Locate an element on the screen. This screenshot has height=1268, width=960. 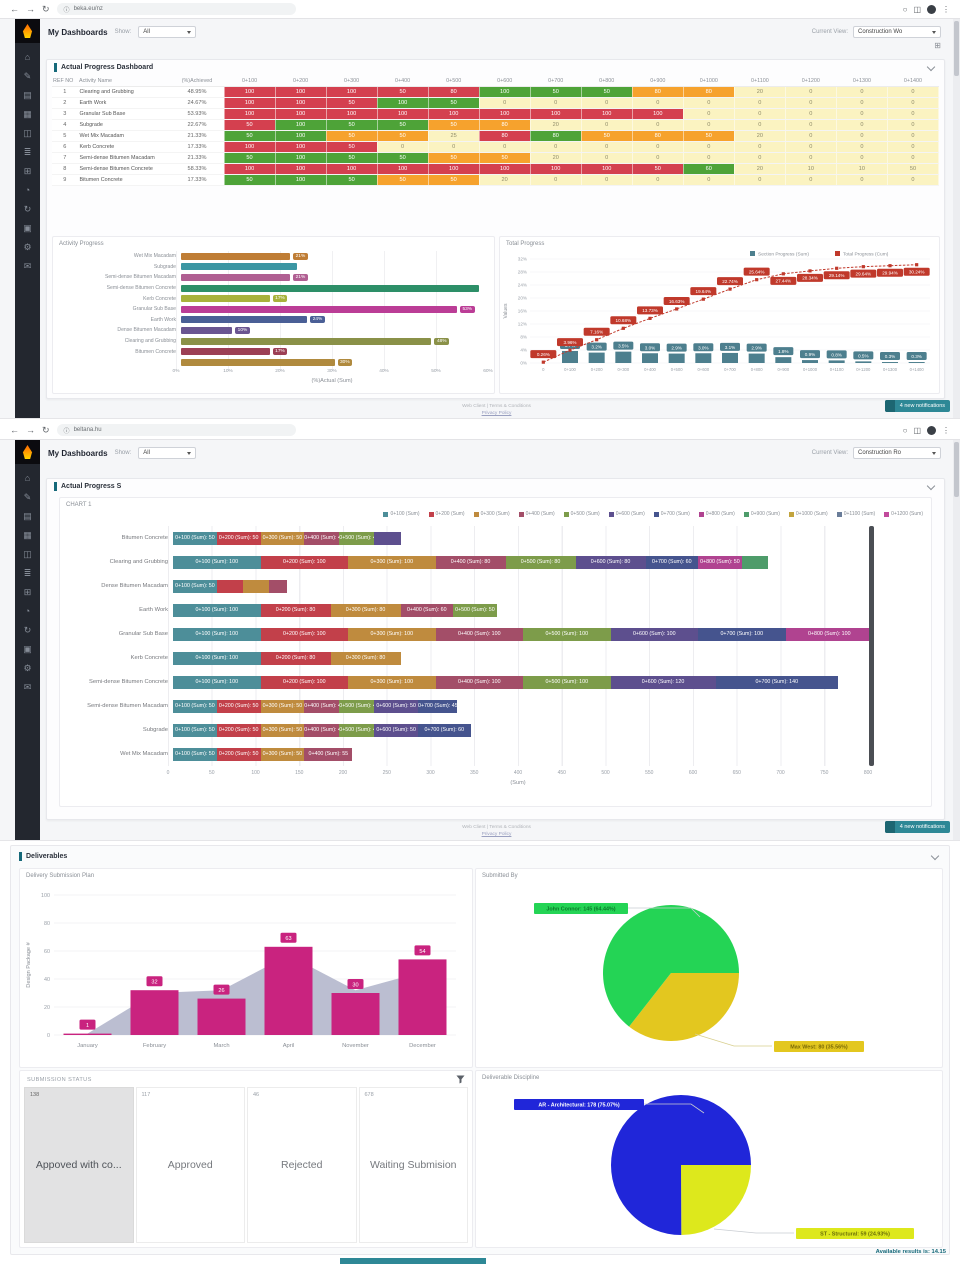
legend-item: 0+900 (Sum) is located at coordinates (761, 514).